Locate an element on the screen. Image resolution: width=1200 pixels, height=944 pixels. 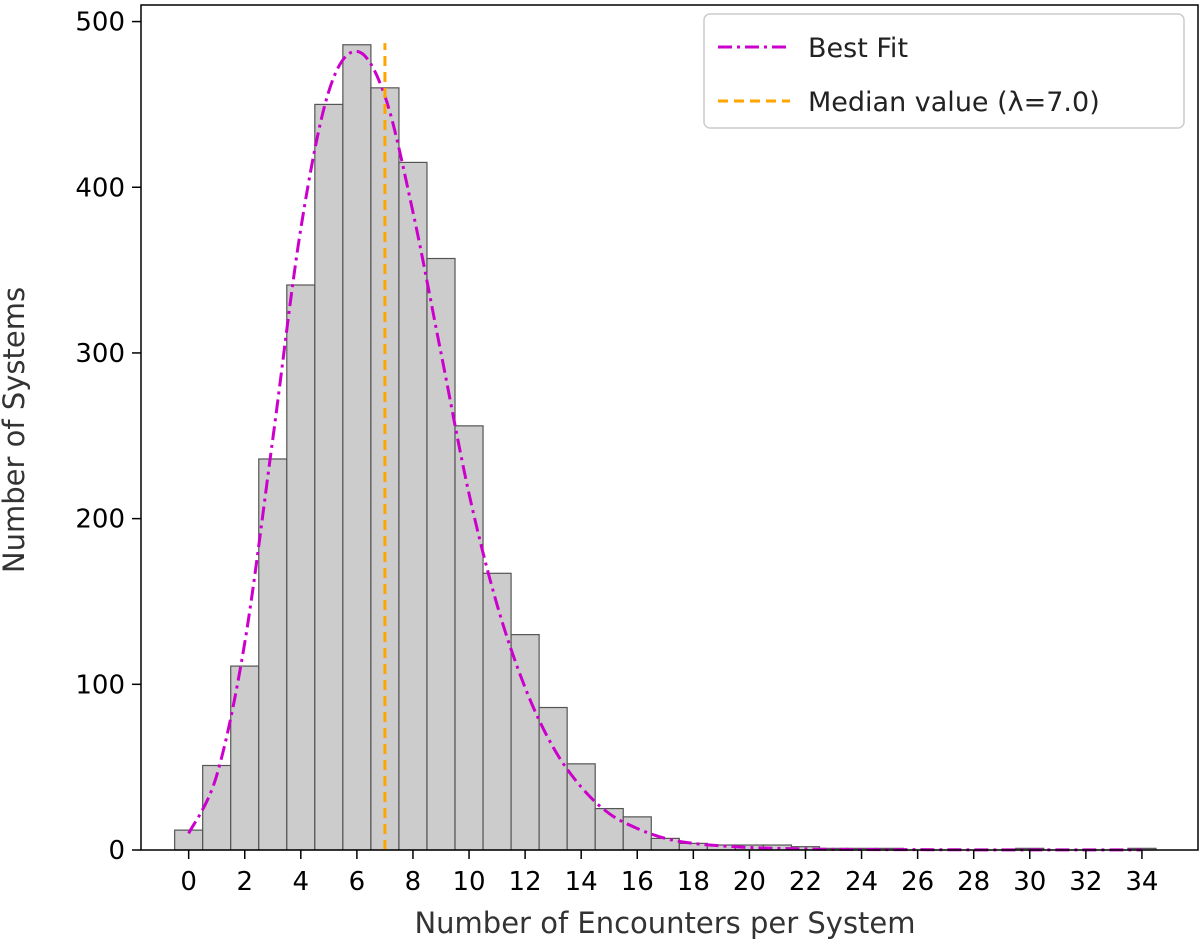
x-tick-label: 30 is located at coordinates (1029, 882).